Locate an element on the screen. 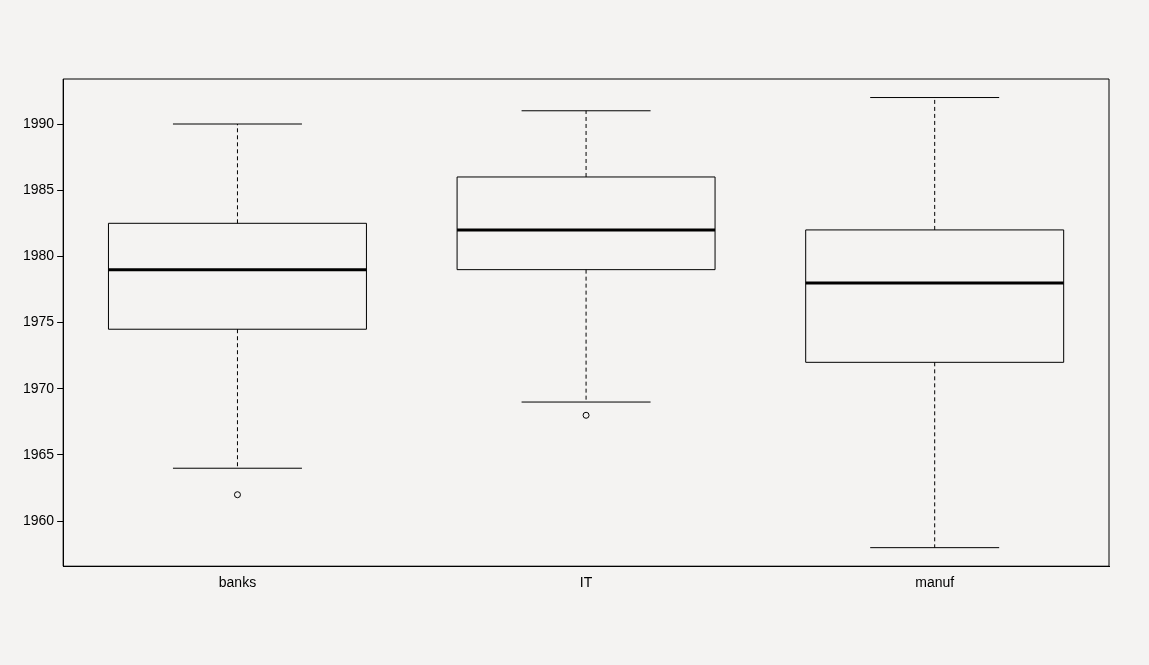 This screenshot has height=665, width=1149. y-tick-label: 1975 is located at coordinates (38, 321).